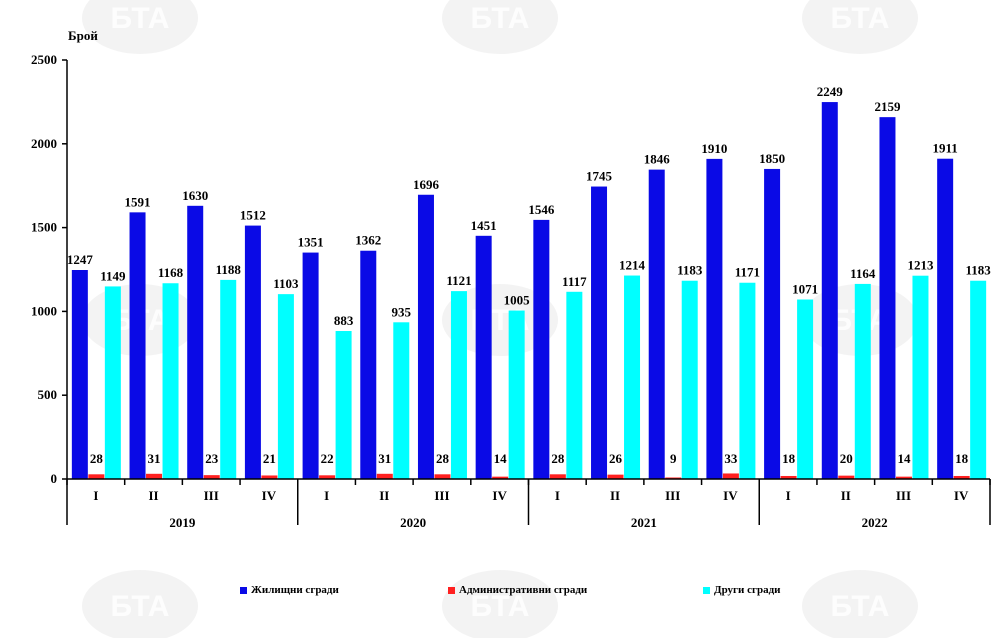 Image resolution: width=1000 pixels, height=638 pixels. I want to click on data-label: 1171, so click(747, 272).